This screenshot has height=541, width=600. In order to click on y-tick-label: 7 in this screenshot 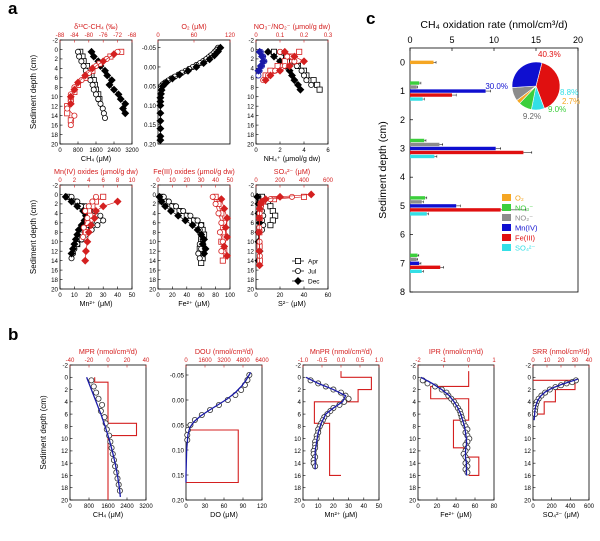, I will do `click(402, 263)`.